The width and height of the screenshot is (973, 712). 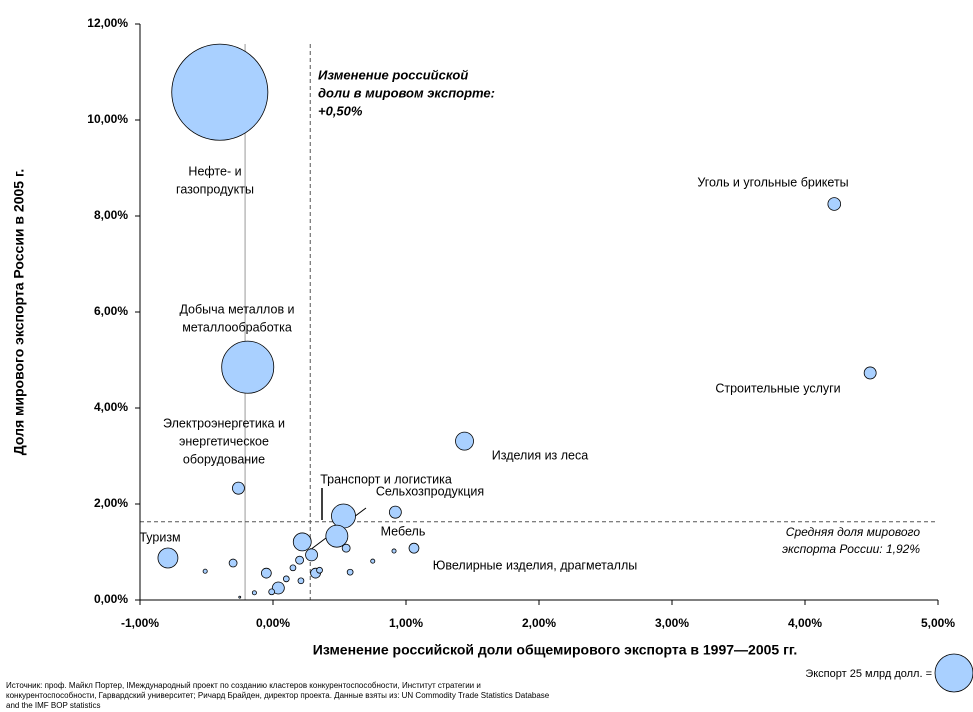 What do you see at coordinates (236, 309) in the screenshot?
I see `bubble-label: Добыча металлов и` at bounding box center [236, 309].